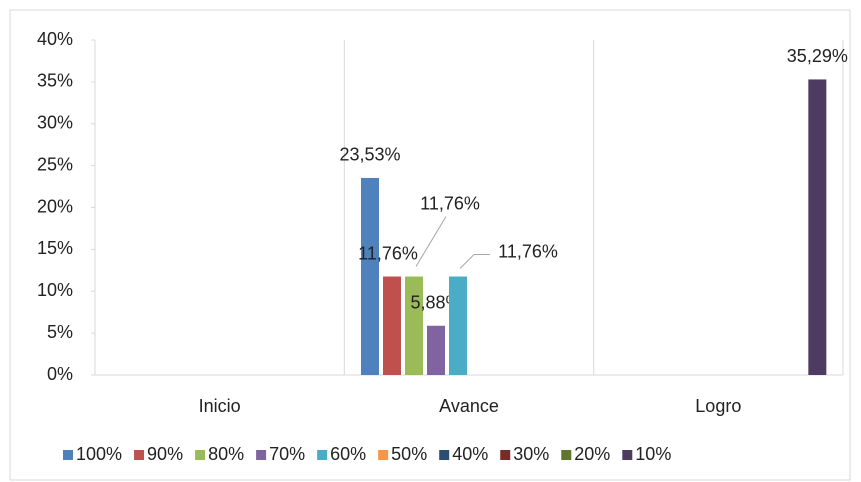 Image resolution: width=861 pixels, height=482 pixels. I want to click on y-tick-label: 35%, so click(55, 81).